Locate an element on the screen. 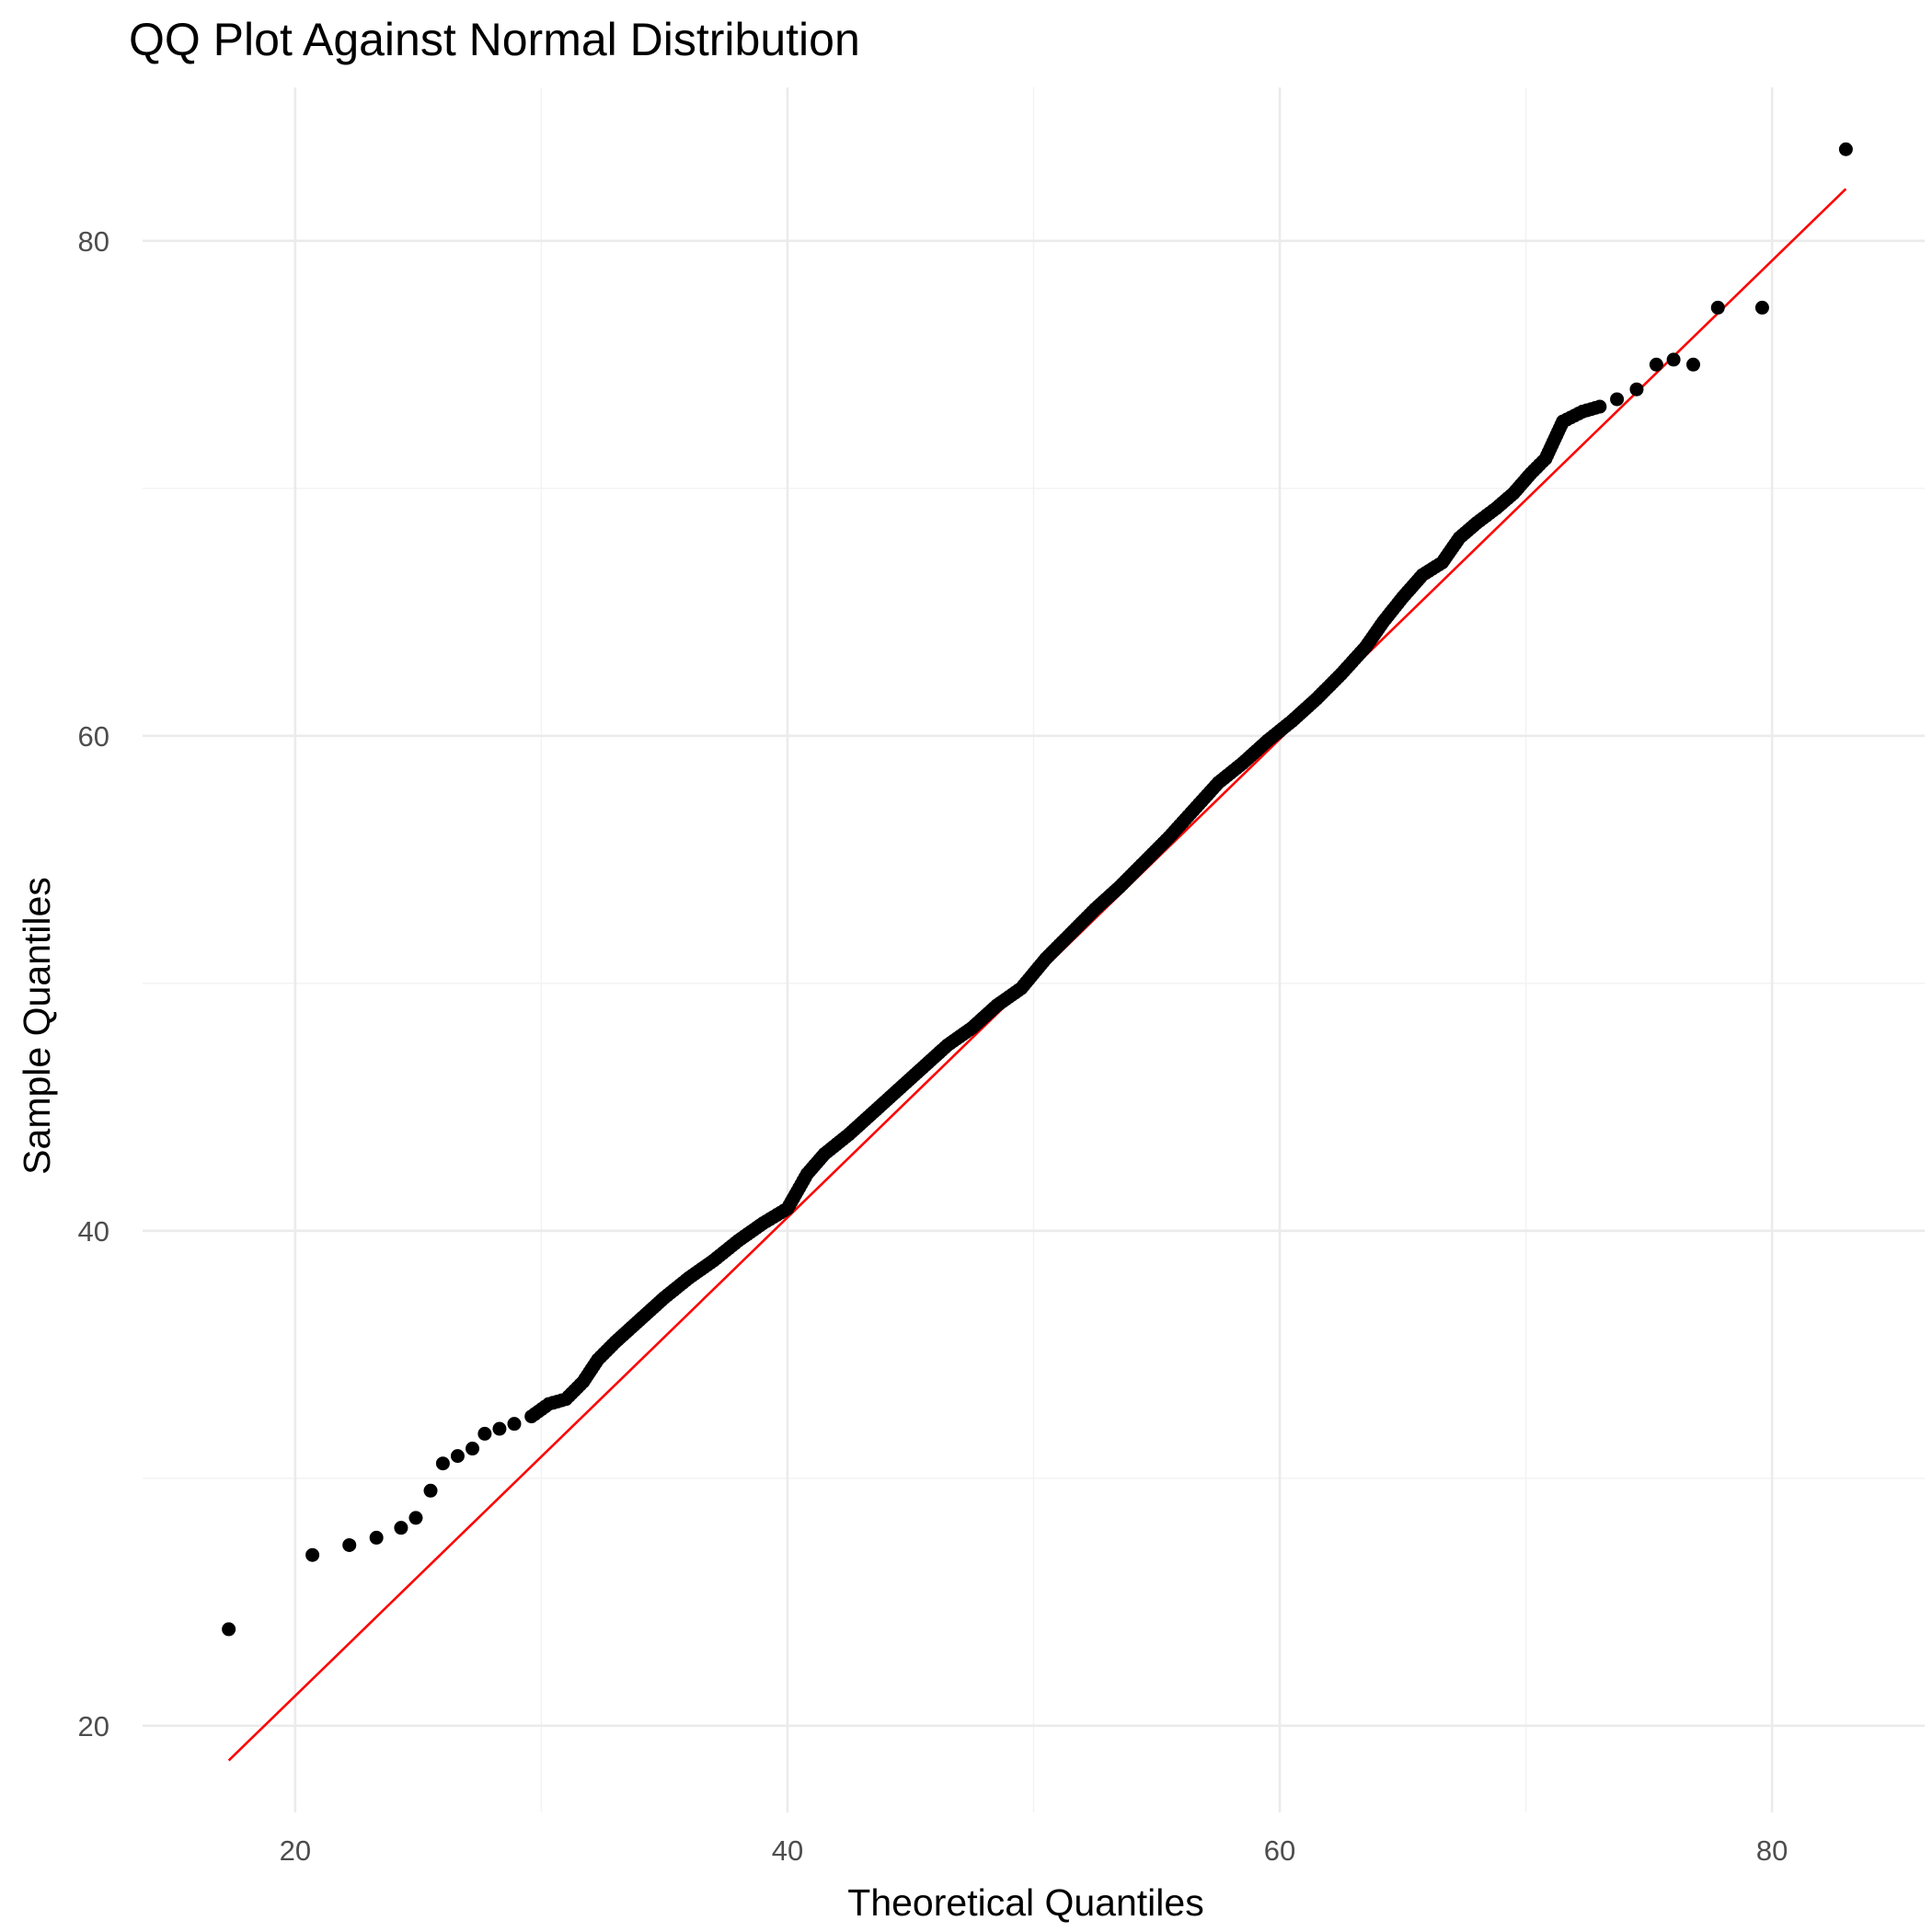 This screenshot has height=1932, width=1932. x-tick-label: 20 is located at coordinates (295, 1850).